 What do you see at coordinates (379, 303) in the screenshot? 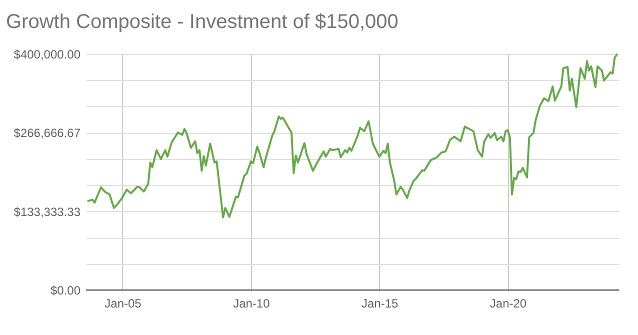
I see `x-tick-label: Jan-15` at bounding box center [379, 303].